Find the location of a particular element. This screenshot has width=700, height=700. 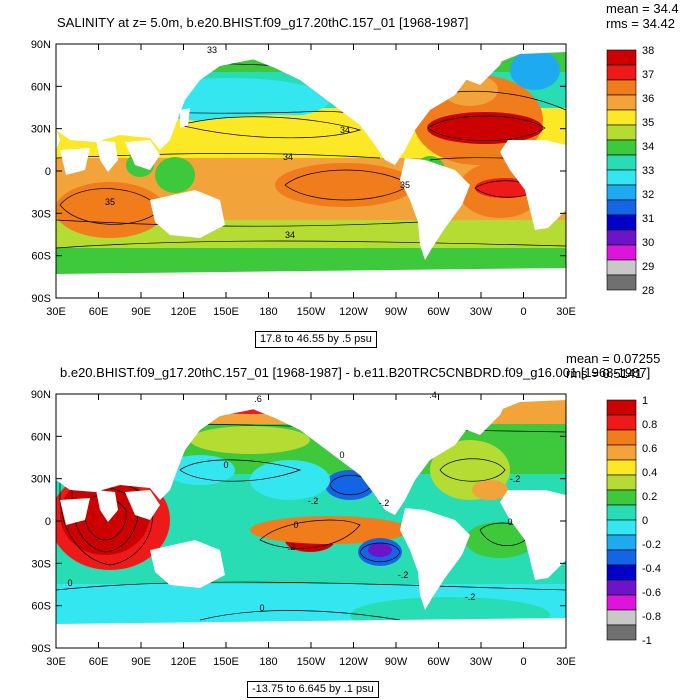

colorbar-label: -0.6 is located at coordinates (651, 593).